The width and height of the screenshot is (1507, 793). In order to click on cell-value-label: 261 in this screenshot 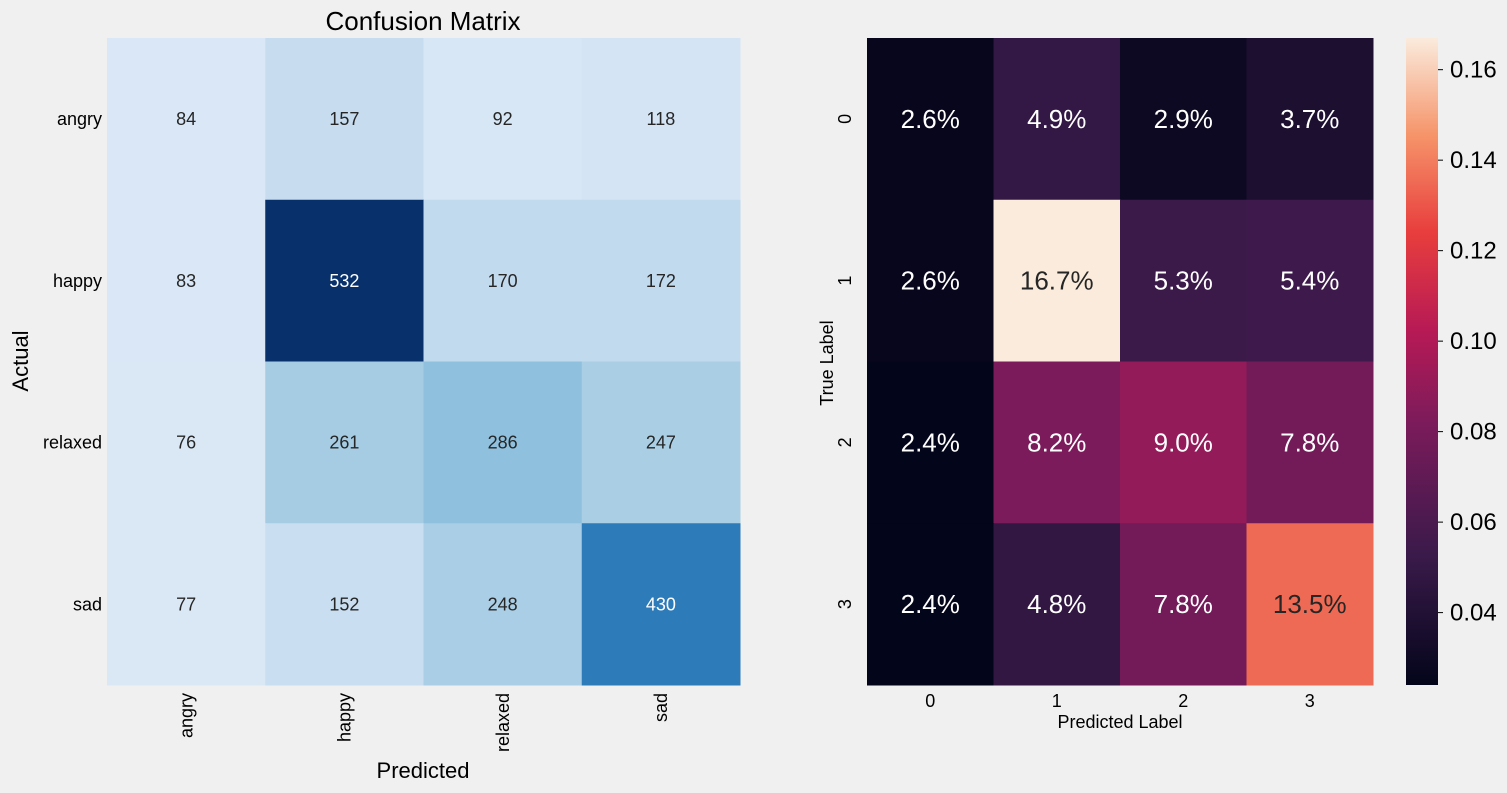, I will do `click(344, 443)`.